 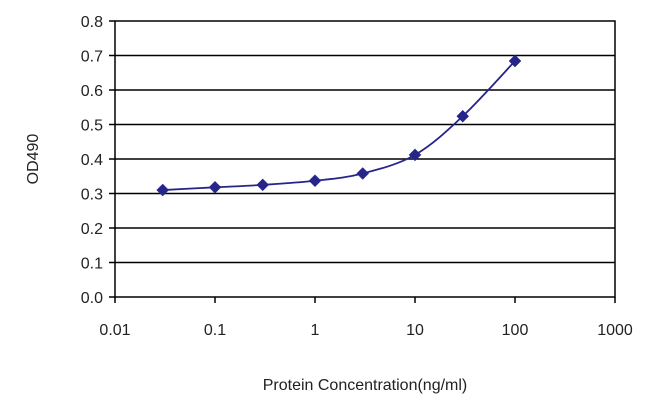 What do you see at coordinates (615, 330) in the screenshot?
I see `x-tick-label: 1000` at bounding box center [615, 330].